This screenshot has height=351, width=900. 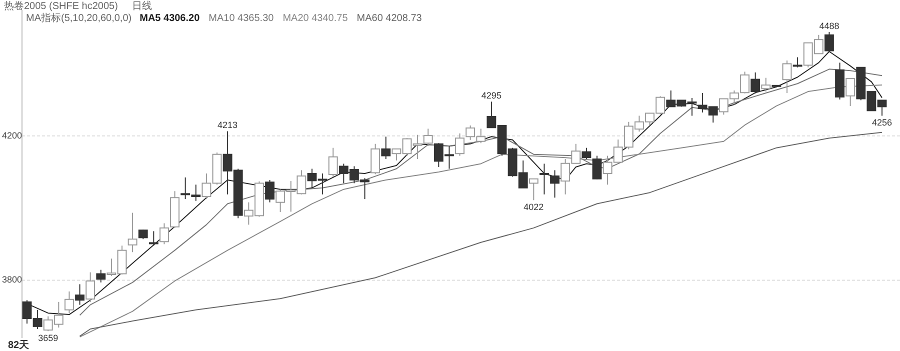 I want to click on legend-item: MA5 4306.20, so click(x=170, y=18).